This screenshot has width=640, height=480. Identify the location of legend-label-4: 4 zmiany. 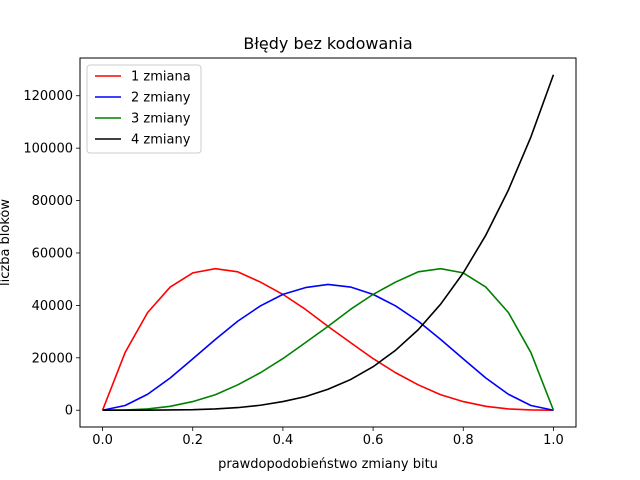
(161, 140).